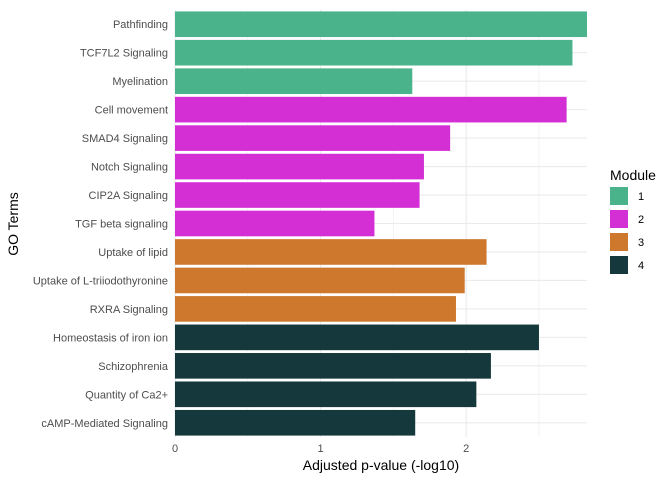 This screenshot has width=672, height=480. I want to click on x-tick-label: 2, so click(466, 449).